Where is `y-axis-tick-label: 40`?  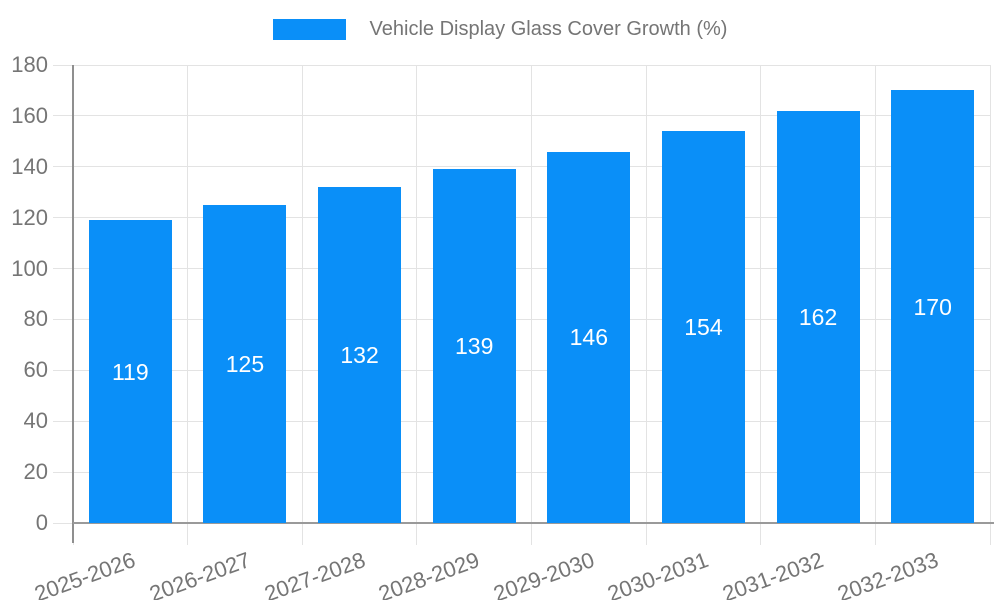 y-axis-tick-label: 40 is located at coordinates (35, 421).